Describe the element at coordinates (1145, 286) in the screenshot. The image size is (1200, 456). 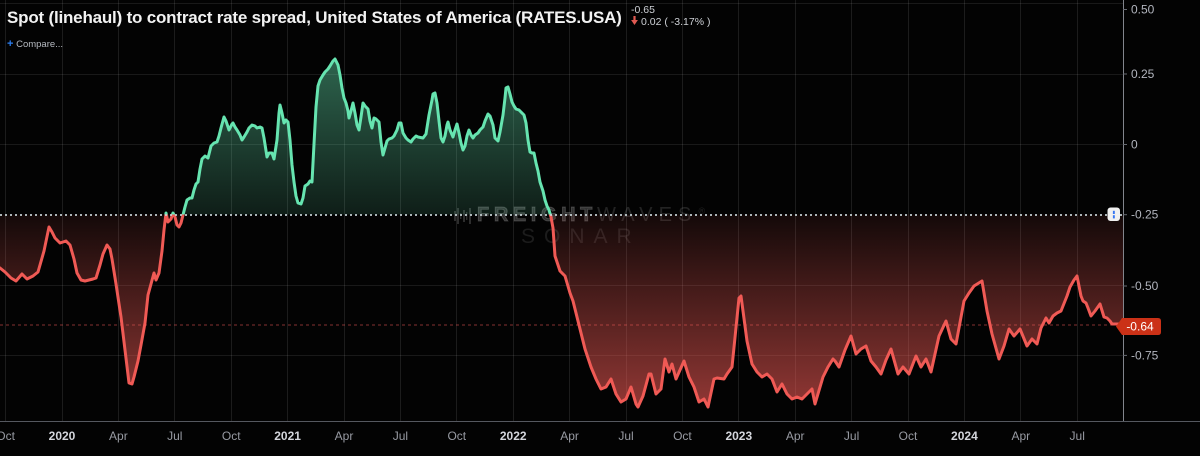
I see `svg-text: -0.50` at that location.